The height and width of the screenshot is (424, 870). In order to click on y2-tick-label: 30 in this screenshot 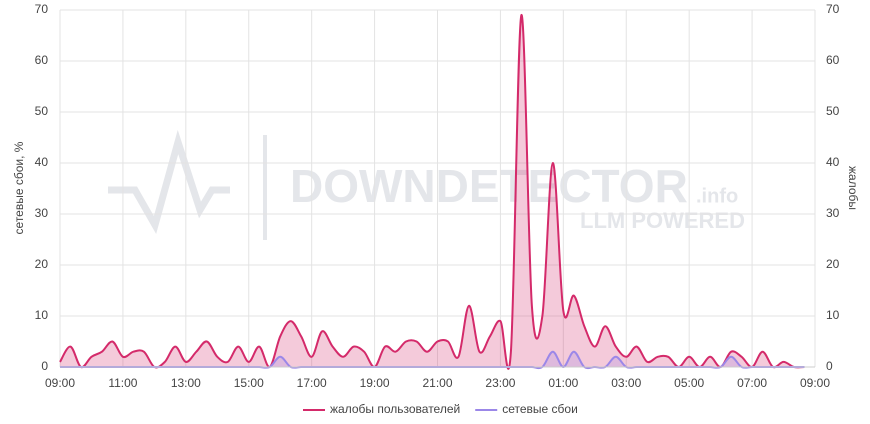, I will do `click(833, 213)`.